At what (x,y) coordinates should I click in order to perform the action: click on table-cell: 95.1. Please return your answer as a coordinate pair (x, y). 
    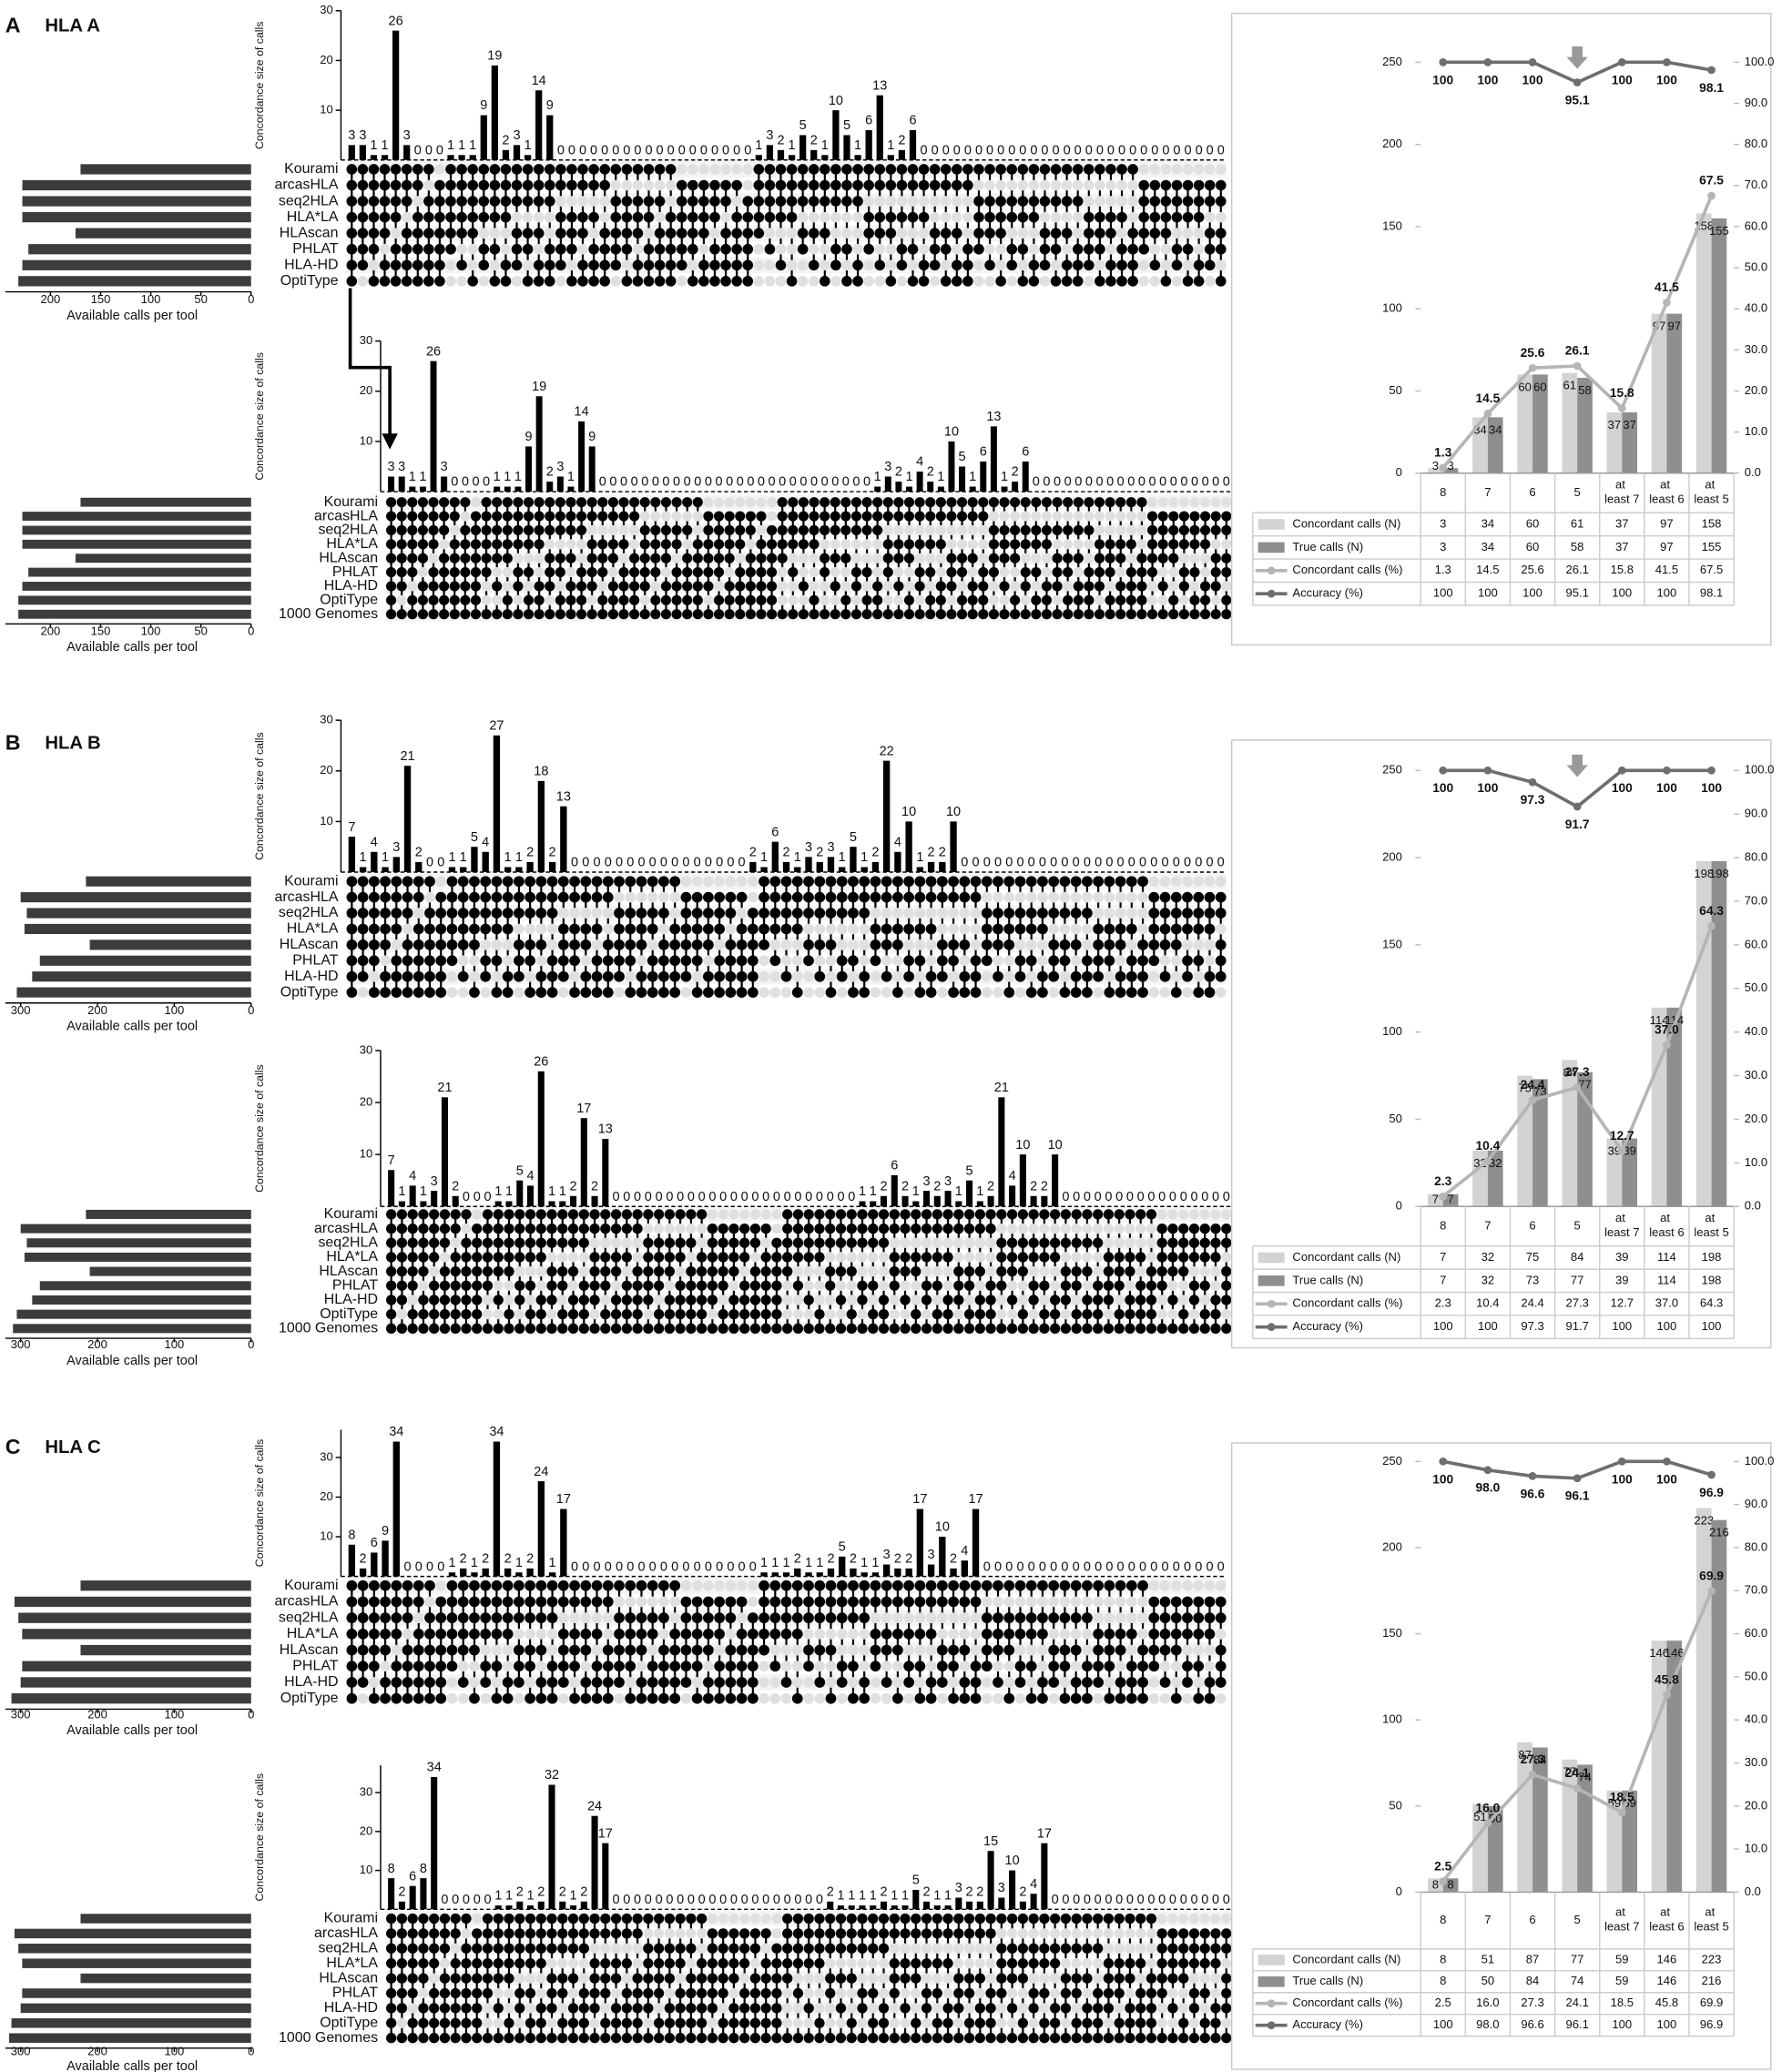
    Looking at the image, I should click on (1576, 593).